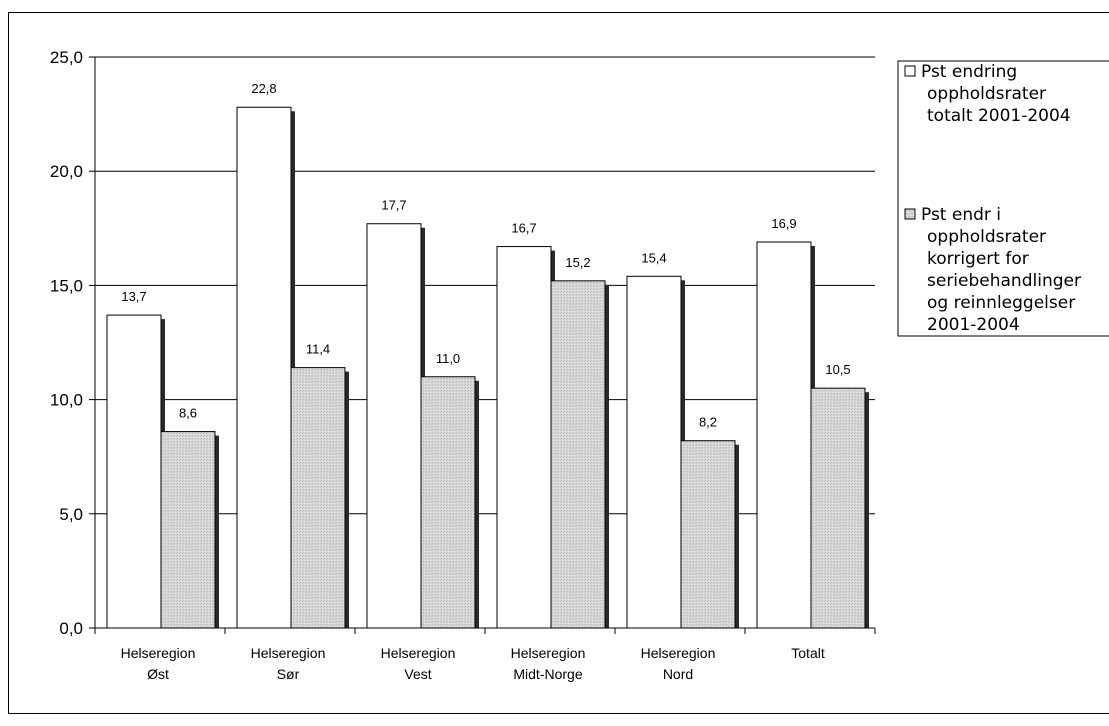 This screenshot has height=726, width=1109. What do you see at coordinates (653, 257) in the screenshot?
I see `data-label: 15,4` at bounding box center [653, 257].